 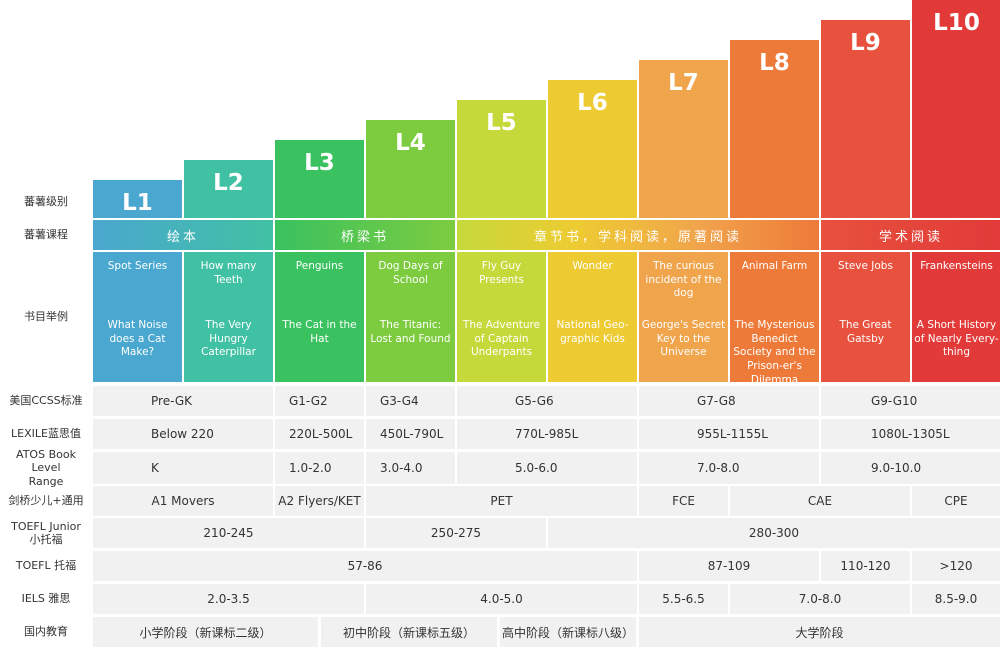 What do you see at coordinates (319, 434) in the screenshot?
I see `lexile-cell: 220L-500L` at bounding box center [319, 434].